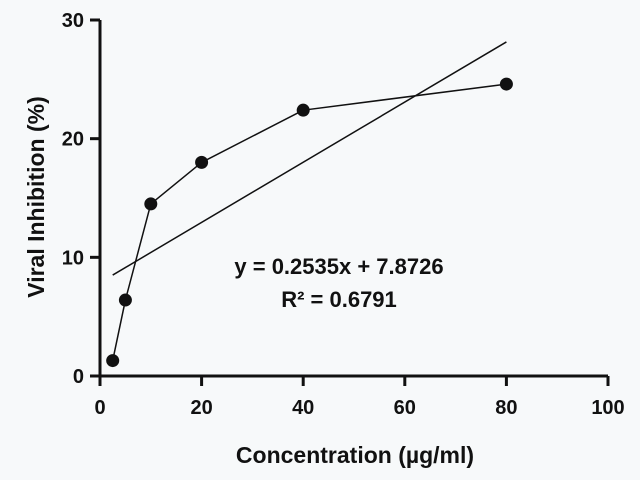  I want to click on y-tick-label: 10, so click(73, 258).